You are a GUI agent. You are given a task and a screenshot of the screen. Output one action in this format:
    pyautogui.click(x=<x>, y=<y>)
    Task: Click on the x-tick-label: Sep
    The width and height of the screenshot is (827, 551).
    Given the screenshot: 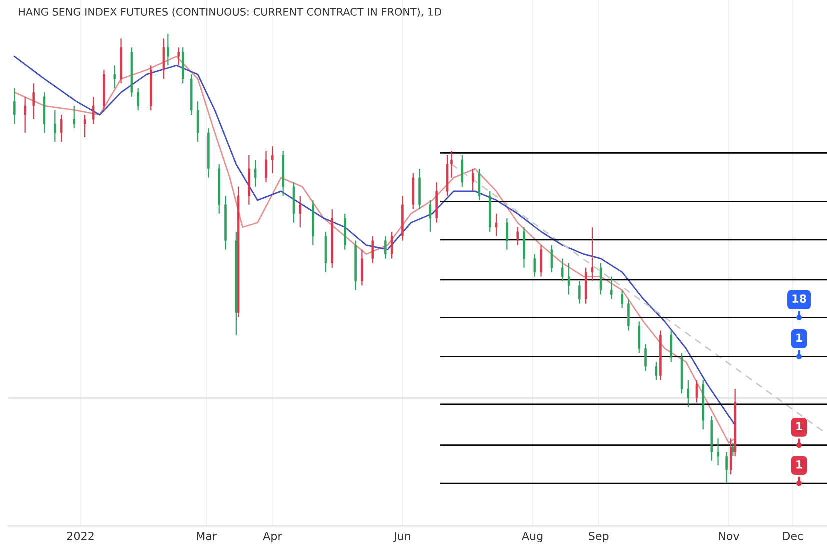 What is the action you would take?
    pyautogui.click(x=599, y=537)
    